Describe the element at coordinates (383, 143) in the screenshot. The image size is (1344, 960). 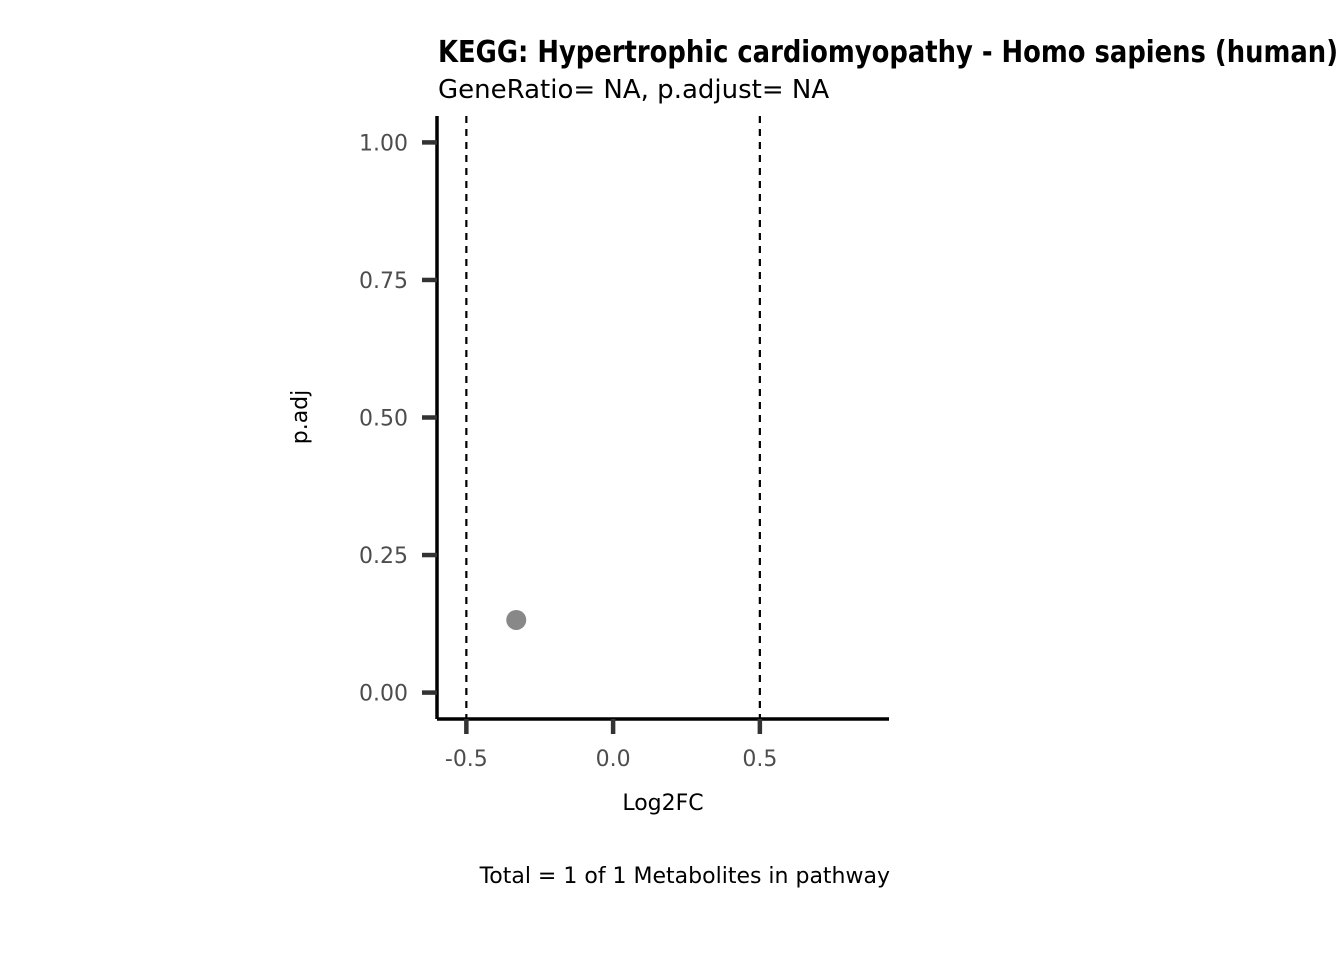
I see `y-tick-label: 1.00` at that location.